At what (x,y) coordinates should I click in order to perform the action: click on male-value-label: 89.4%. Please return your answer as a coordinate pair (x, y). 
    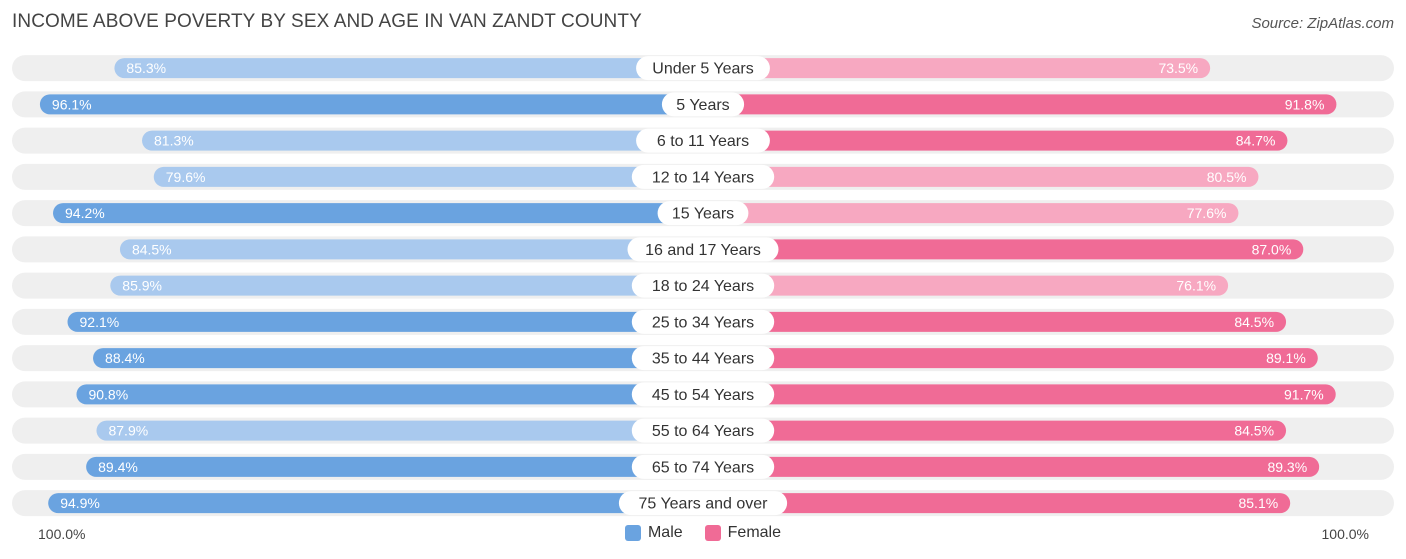
    Looking at the image, I should click on (118, 467).